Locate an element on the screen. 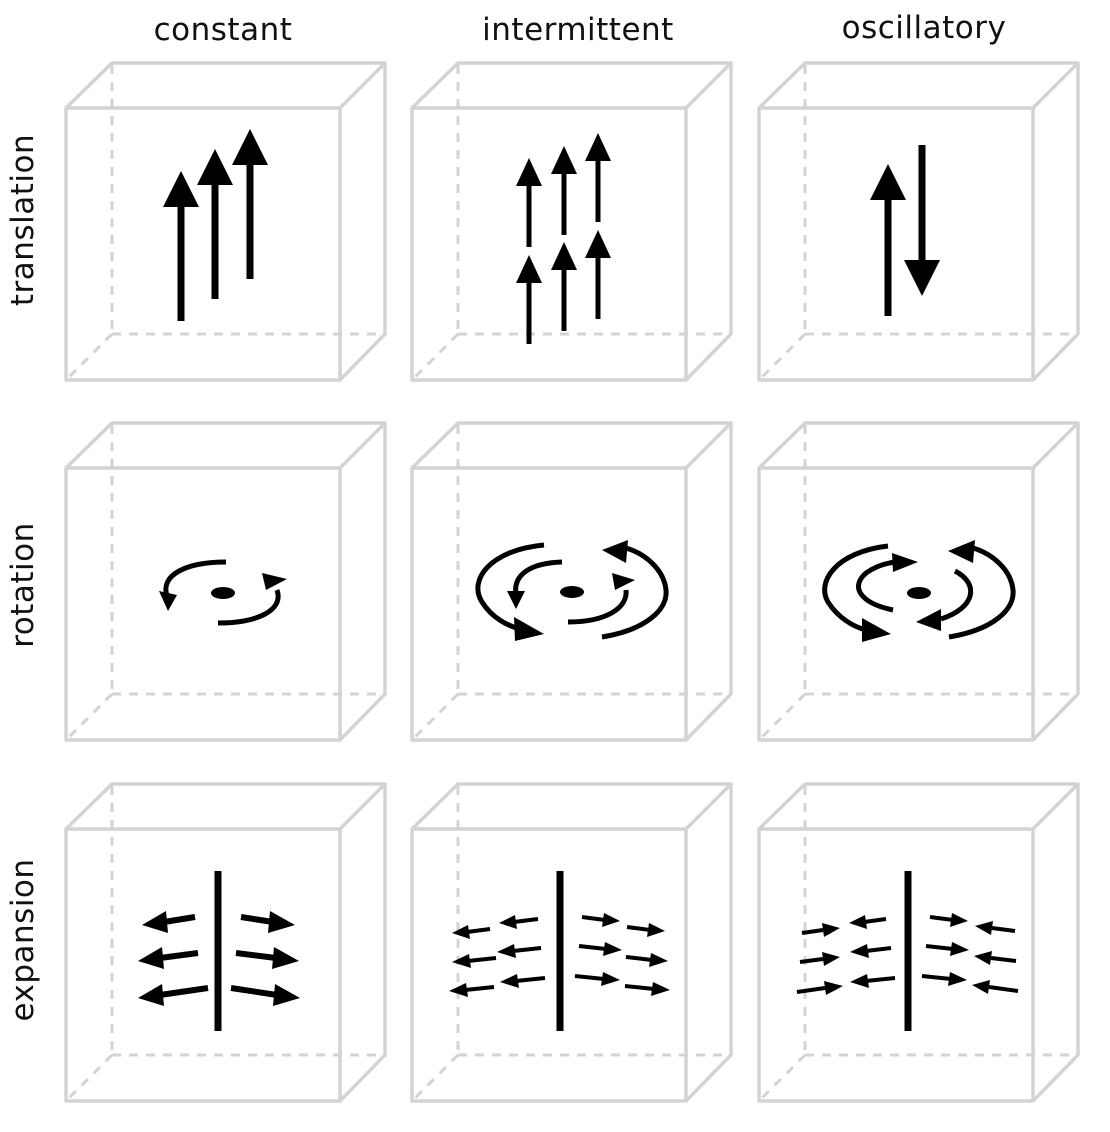 This screenshot has height=1132, width=1110. cube-rotation-oscillatory is located at coordinates (918, 581).